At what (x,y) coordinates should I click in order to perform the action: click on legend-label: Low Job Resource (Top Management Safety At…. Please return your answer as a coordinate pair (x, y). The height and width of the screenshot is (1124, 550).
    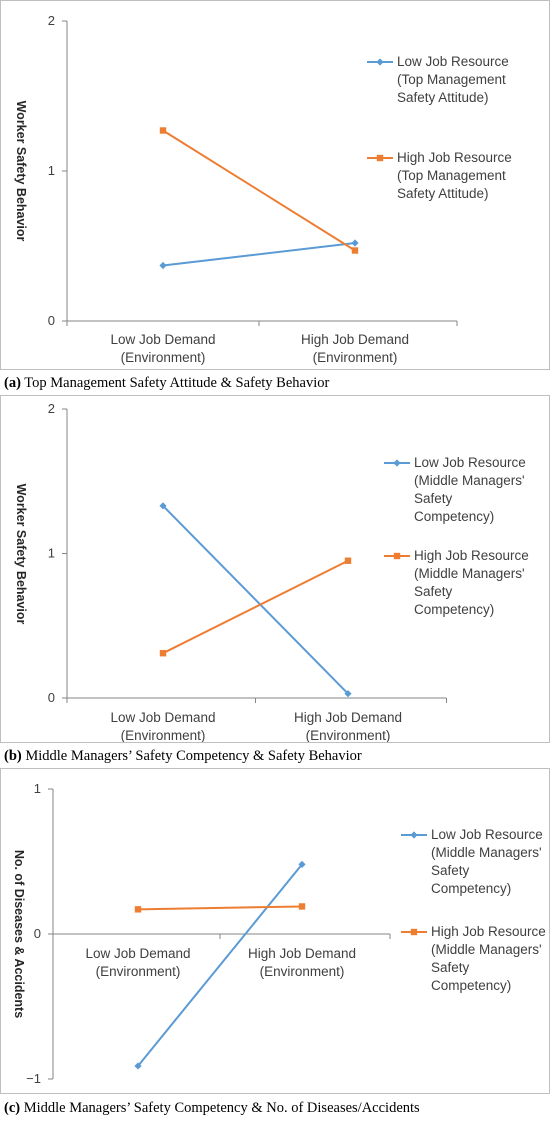
    Looking at the image, I should click on (453, 79).